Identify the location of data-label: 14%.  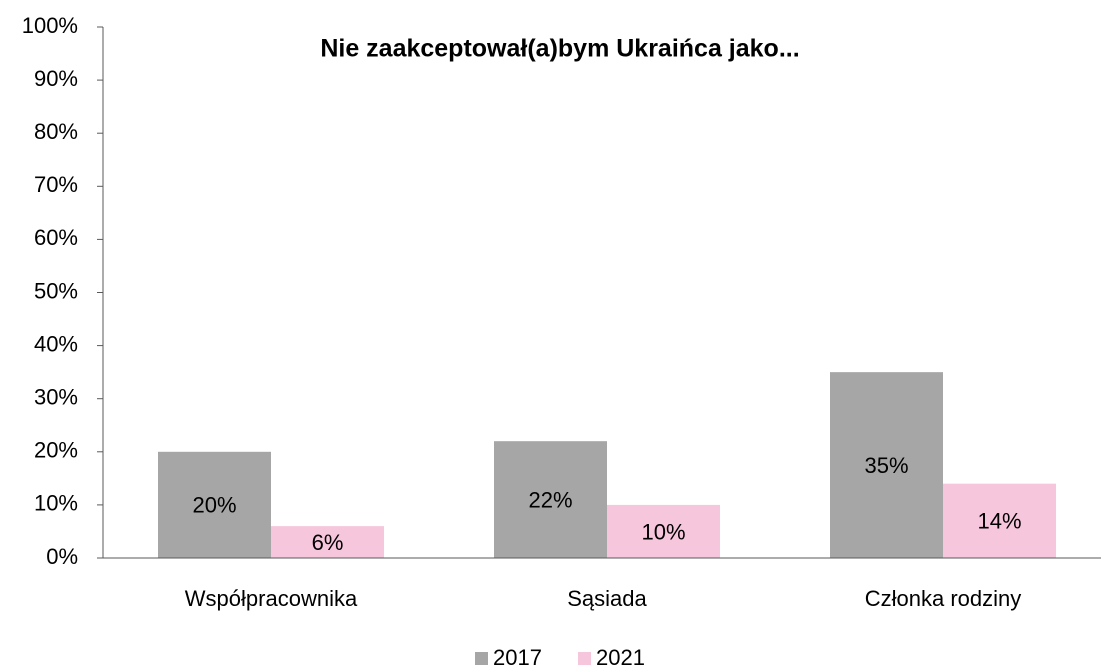
(999, 521).